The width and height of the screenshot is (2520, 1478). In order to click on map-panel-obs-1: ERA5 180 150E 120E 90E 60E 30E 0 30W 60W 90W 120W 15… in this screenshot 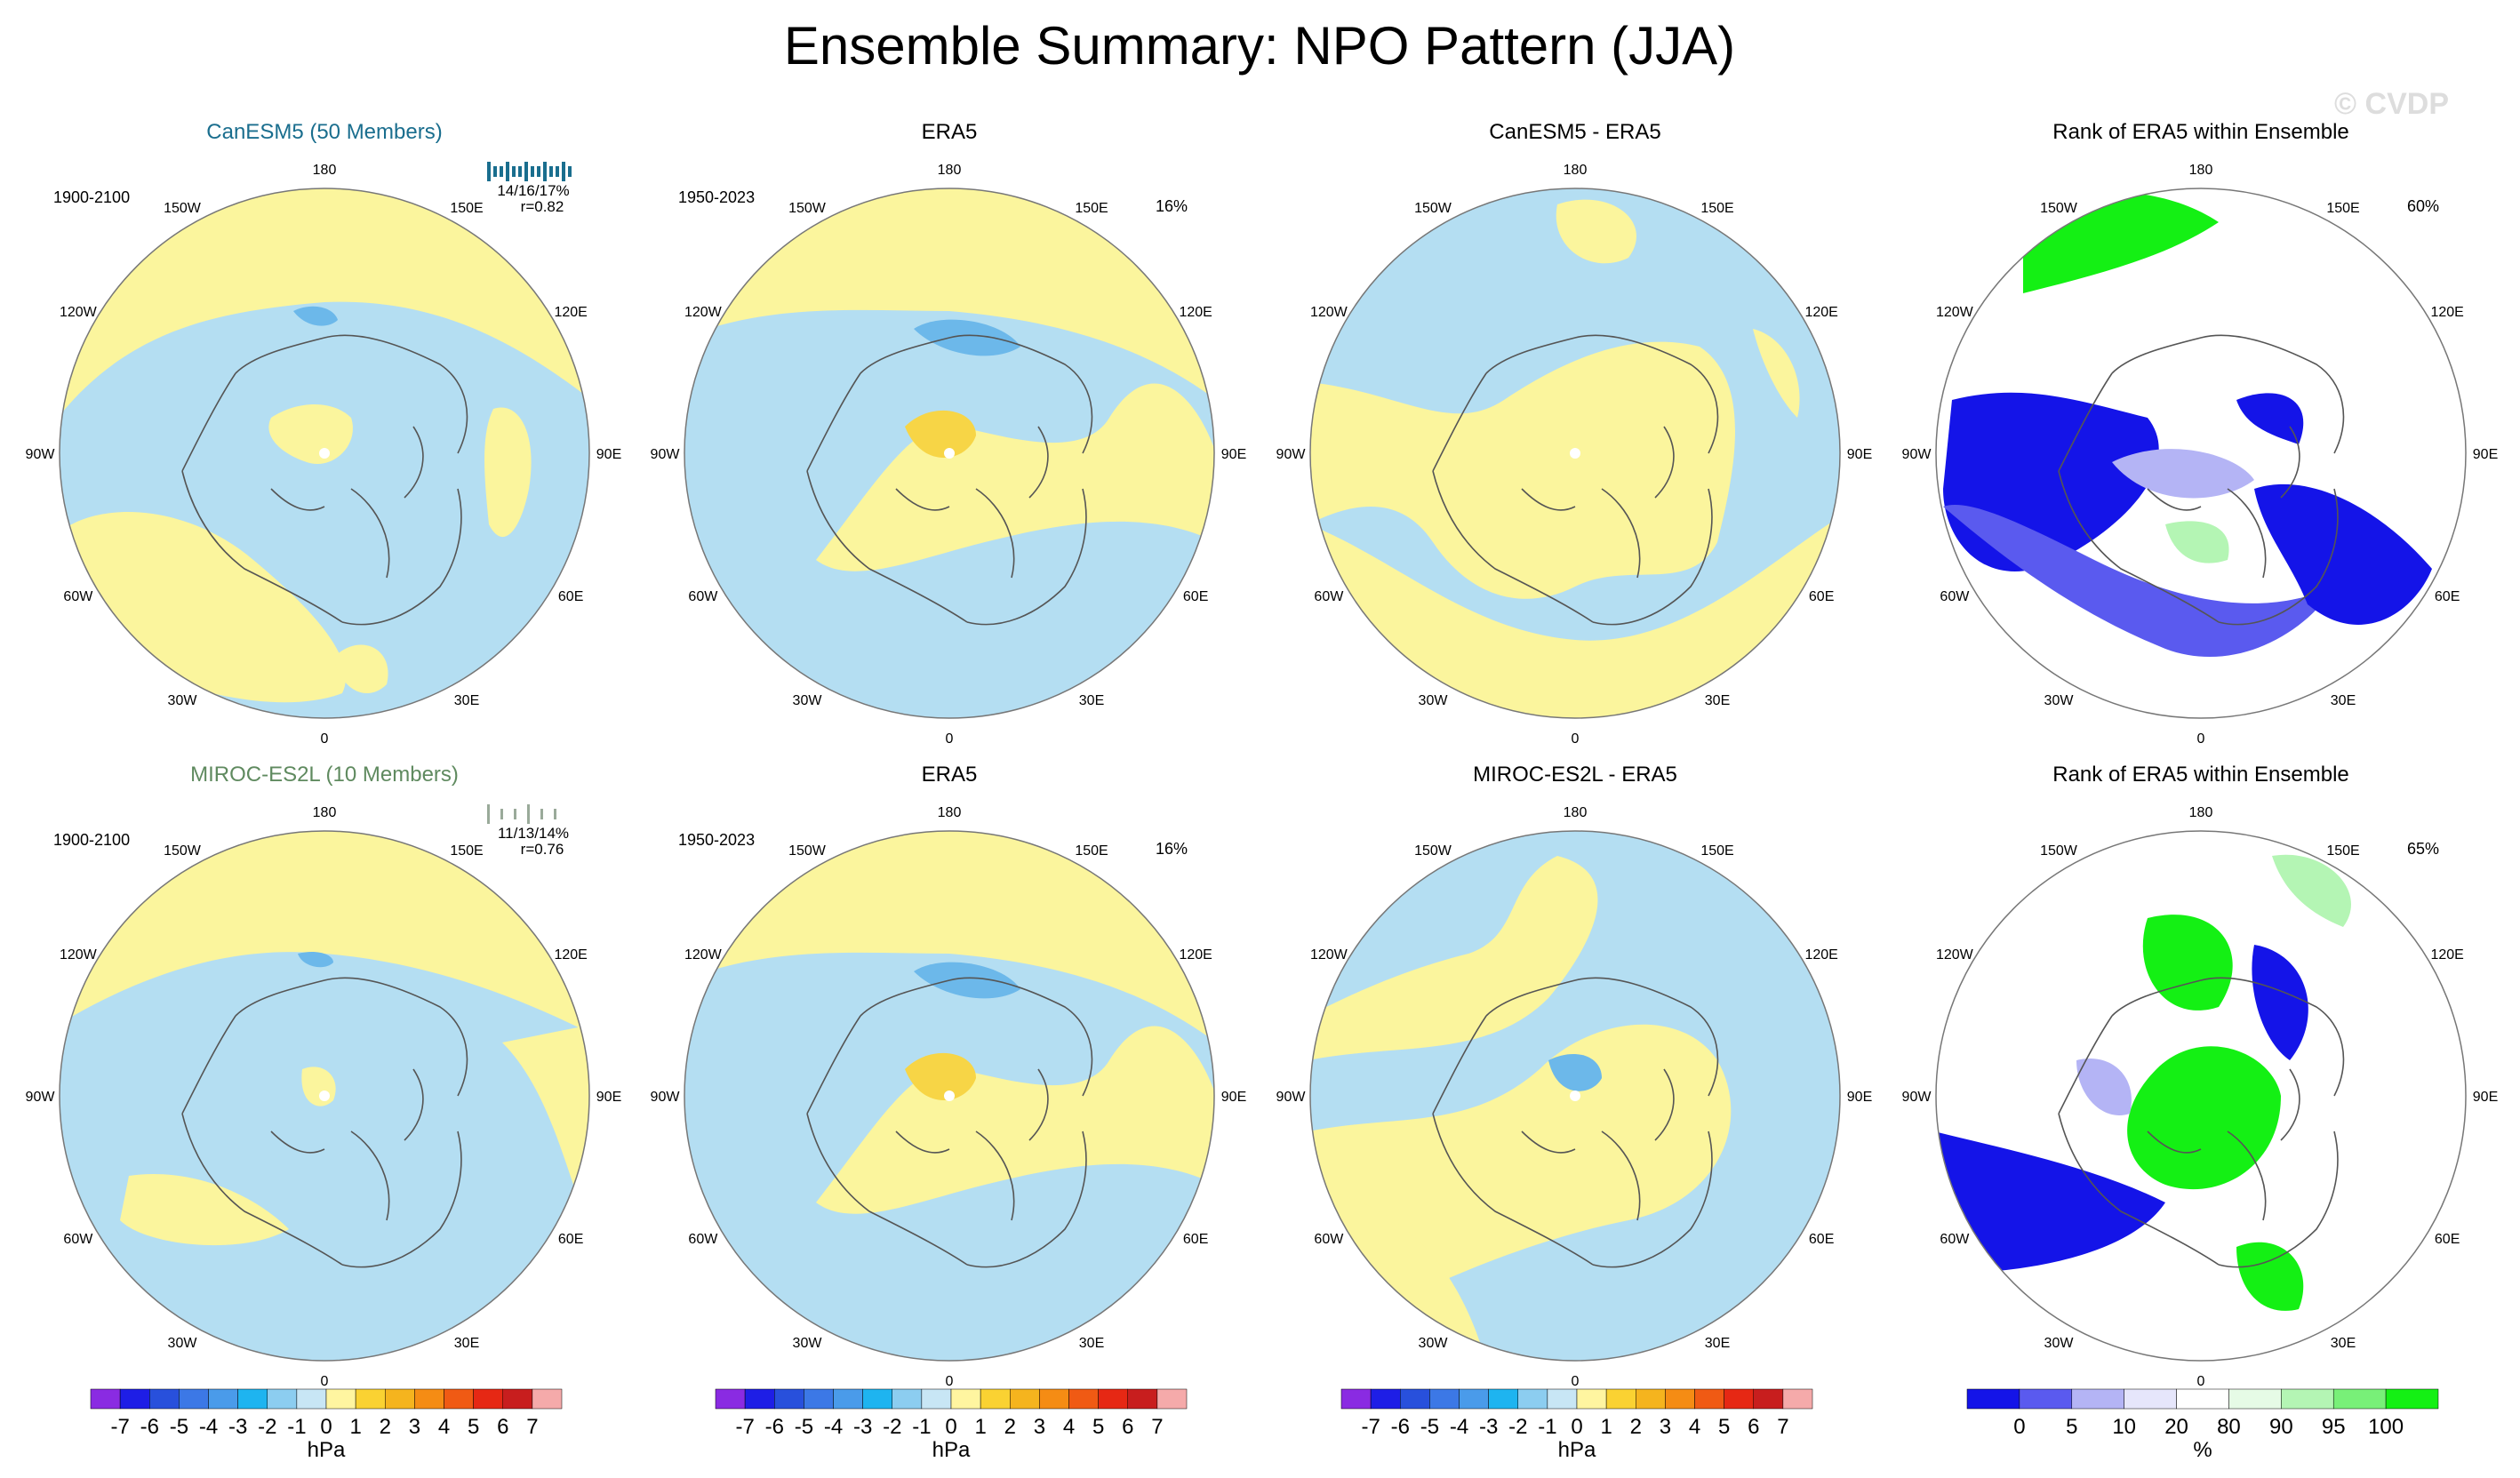, I will do `click(949, 433)`.